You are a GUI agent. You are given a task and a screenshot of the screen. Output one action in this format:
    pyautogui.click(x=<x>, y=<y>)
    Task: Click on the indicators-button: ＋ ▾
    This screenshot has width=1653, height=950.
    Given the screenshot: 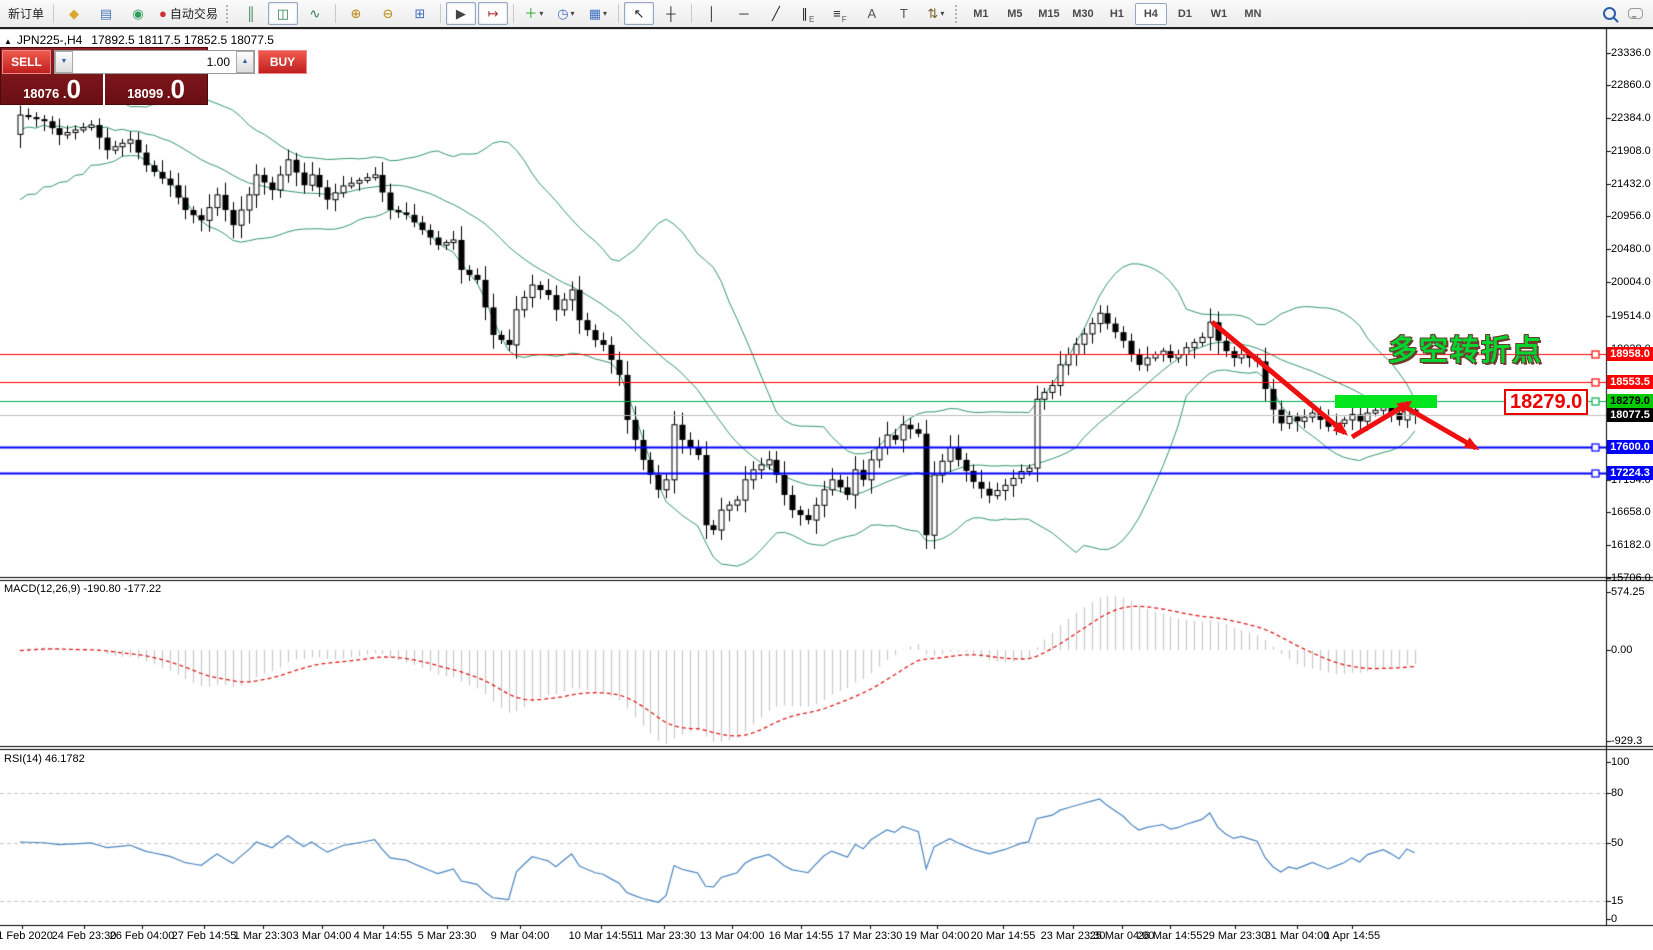 What is the action you would take?
    pyautogui.click(x=534, y=13)
    